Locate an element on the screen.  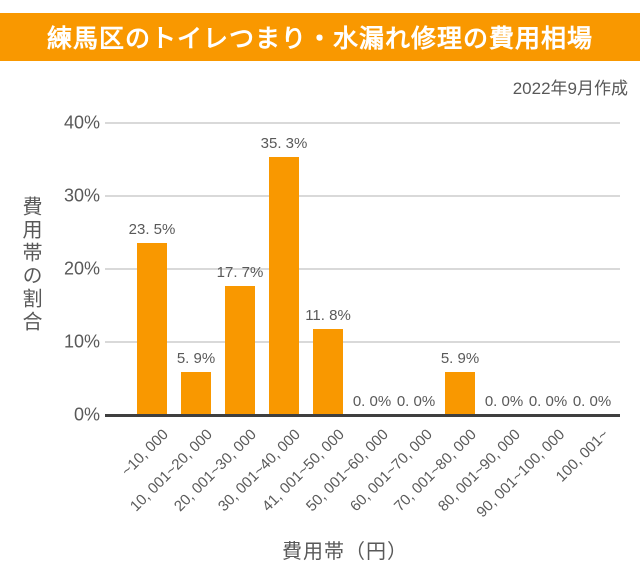
x-axis-line is located at coordinates (362, 415).